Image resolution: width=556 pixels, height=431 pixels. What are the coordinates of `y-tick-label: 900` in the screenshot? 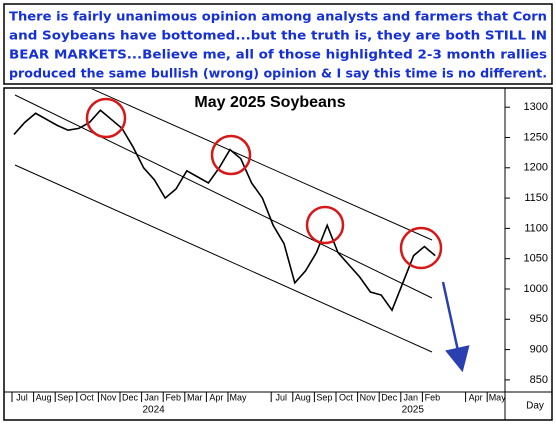 It's located at (539, 349).